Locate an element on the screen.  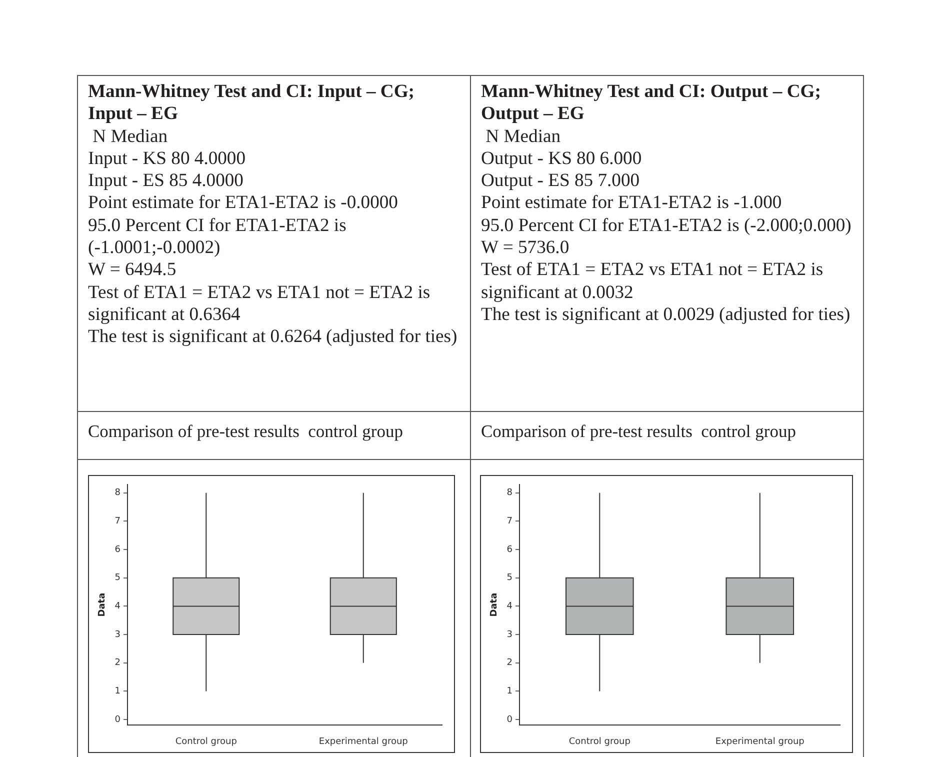
text: Output - ES 85 7.000 is located at coordinates (561, 181).